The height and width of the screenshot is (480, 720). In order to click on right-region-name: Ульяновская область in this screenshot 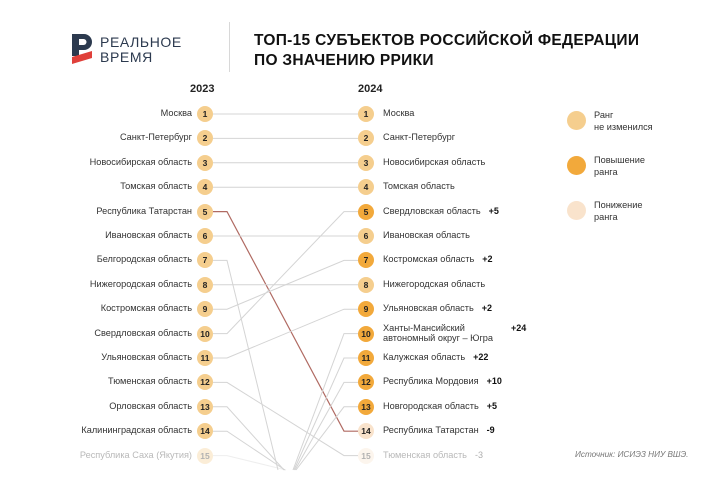, I will do `click(428, 308)`.